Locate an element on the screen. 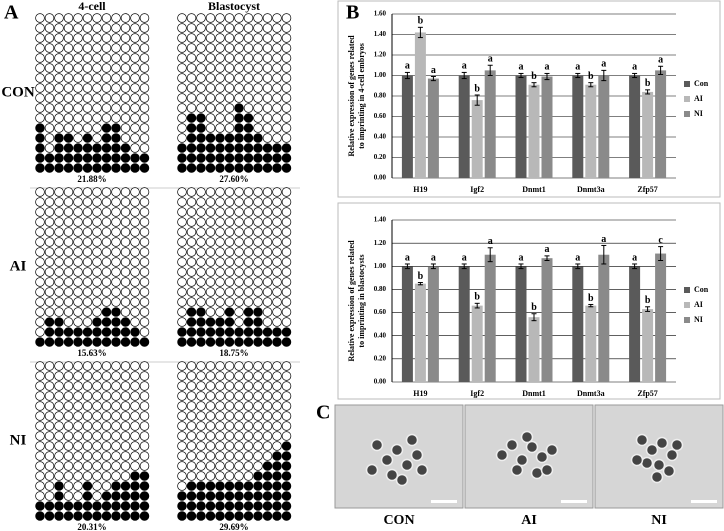 This screenshot has width=724, height=531. y-tick-label: 0.40 is located at coordinates (380, 137).